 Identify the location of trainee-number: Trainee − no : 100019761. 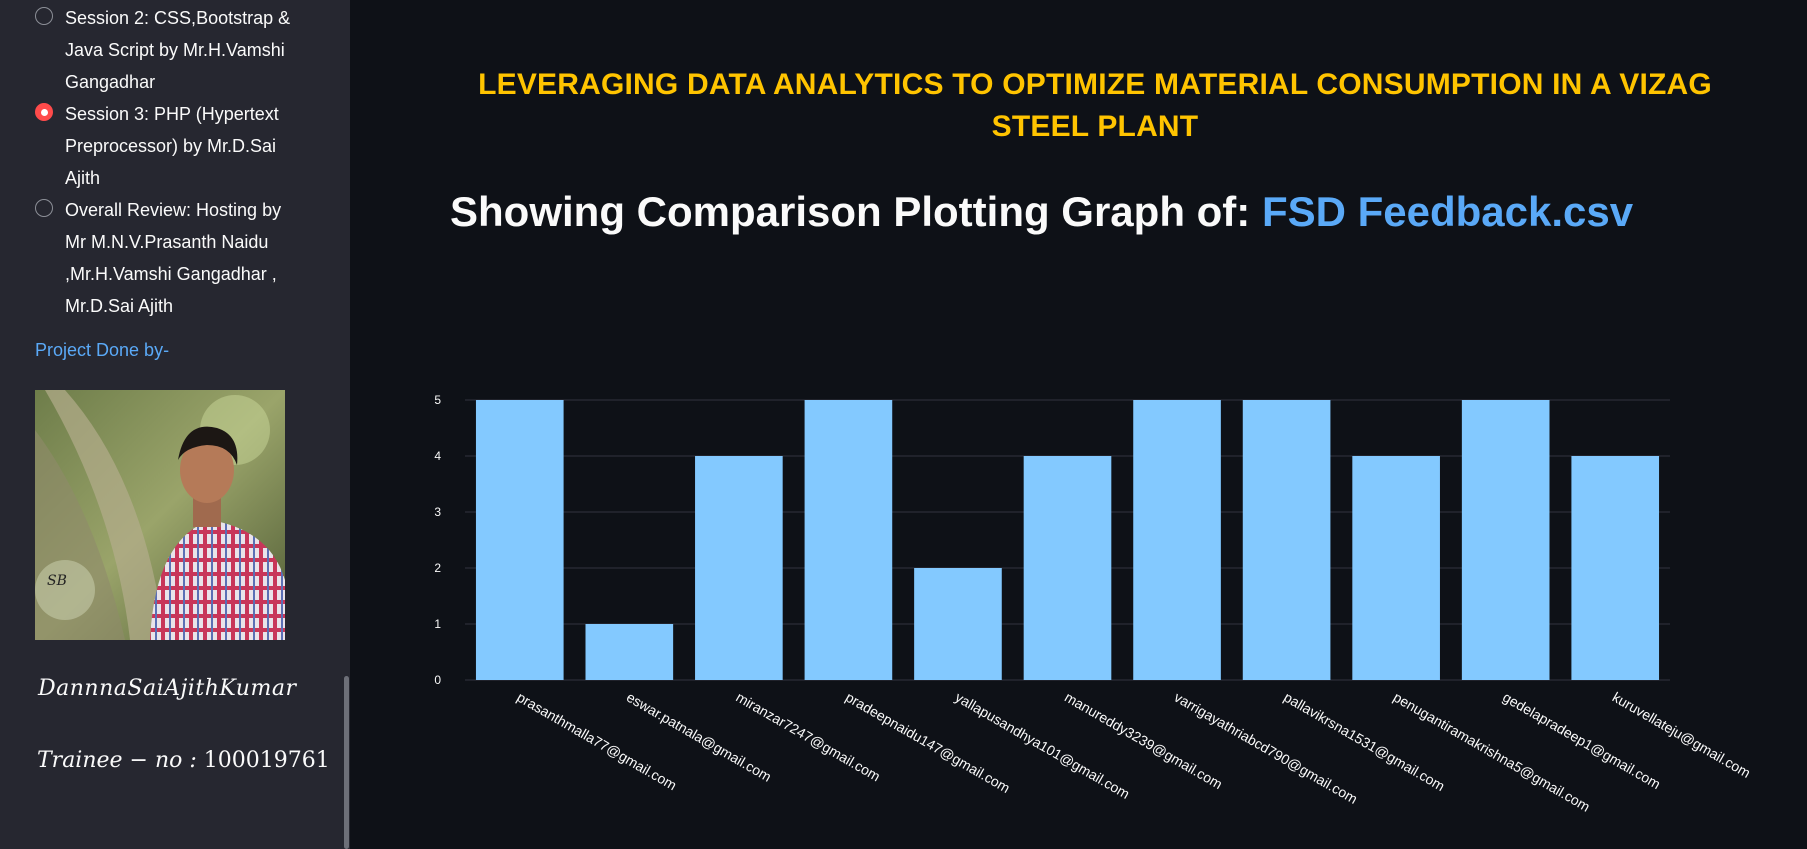
(183, 760).